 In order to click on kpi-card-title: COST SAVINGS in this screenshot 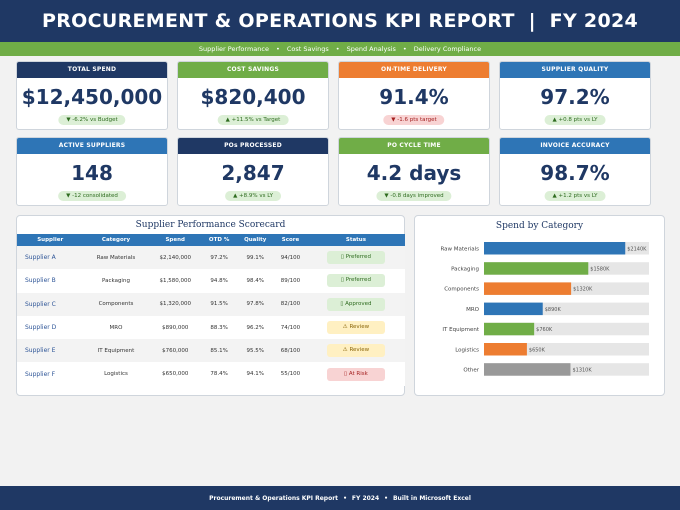, I will do `click(253, 70)`.